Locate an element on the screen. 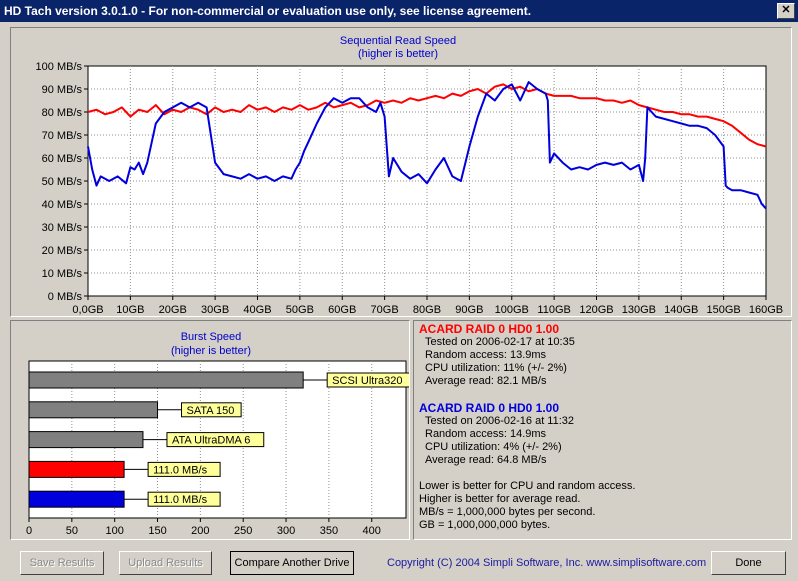 The height and width of the screenshot is (581, 798). done-button: Done is located at coordinates (748, 563).